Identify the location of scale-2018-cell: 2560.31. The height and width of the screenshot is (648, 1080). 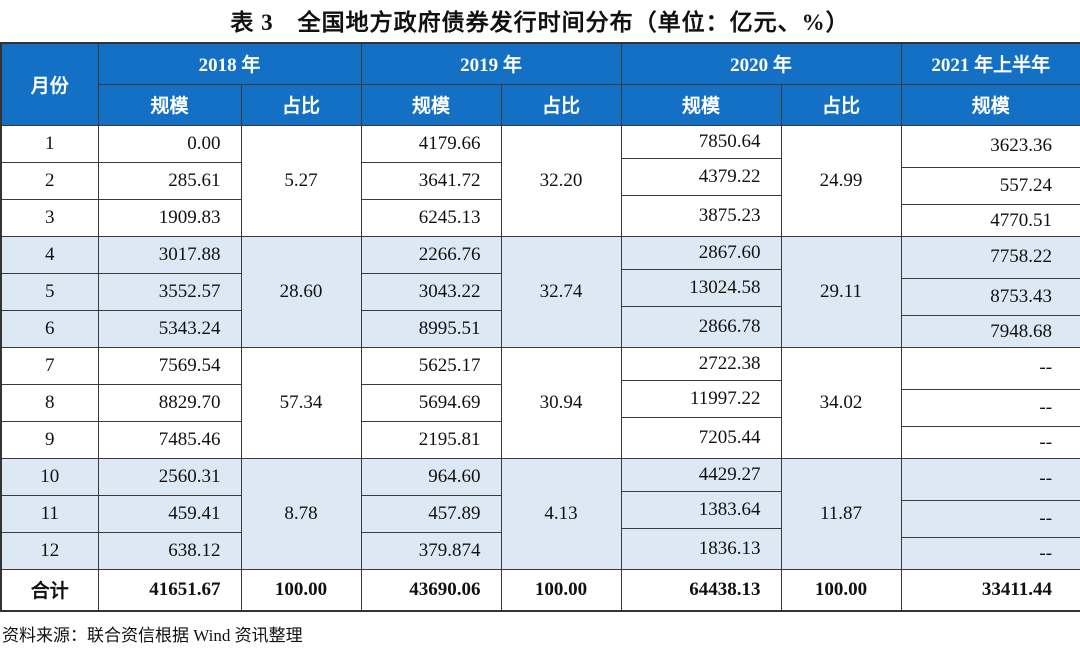
(169, 476).